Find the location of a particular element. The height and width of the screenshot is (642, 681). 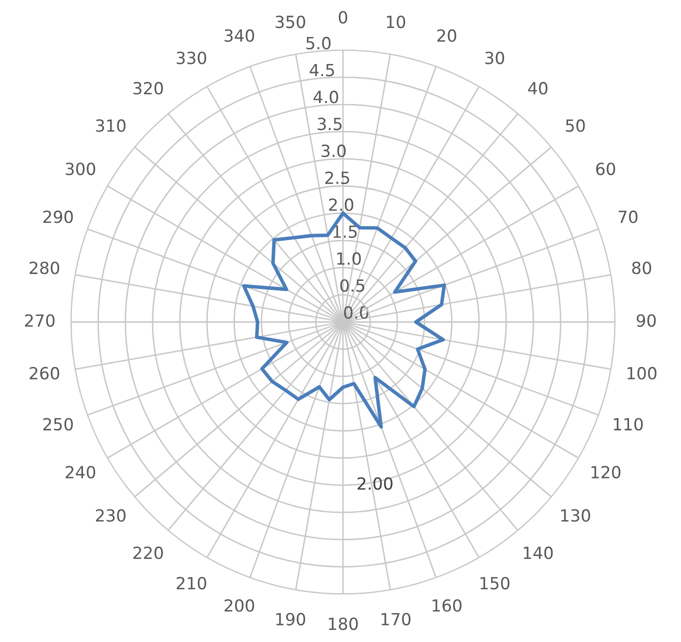

spoke-label: 80 is located at coordinates (642, 268).